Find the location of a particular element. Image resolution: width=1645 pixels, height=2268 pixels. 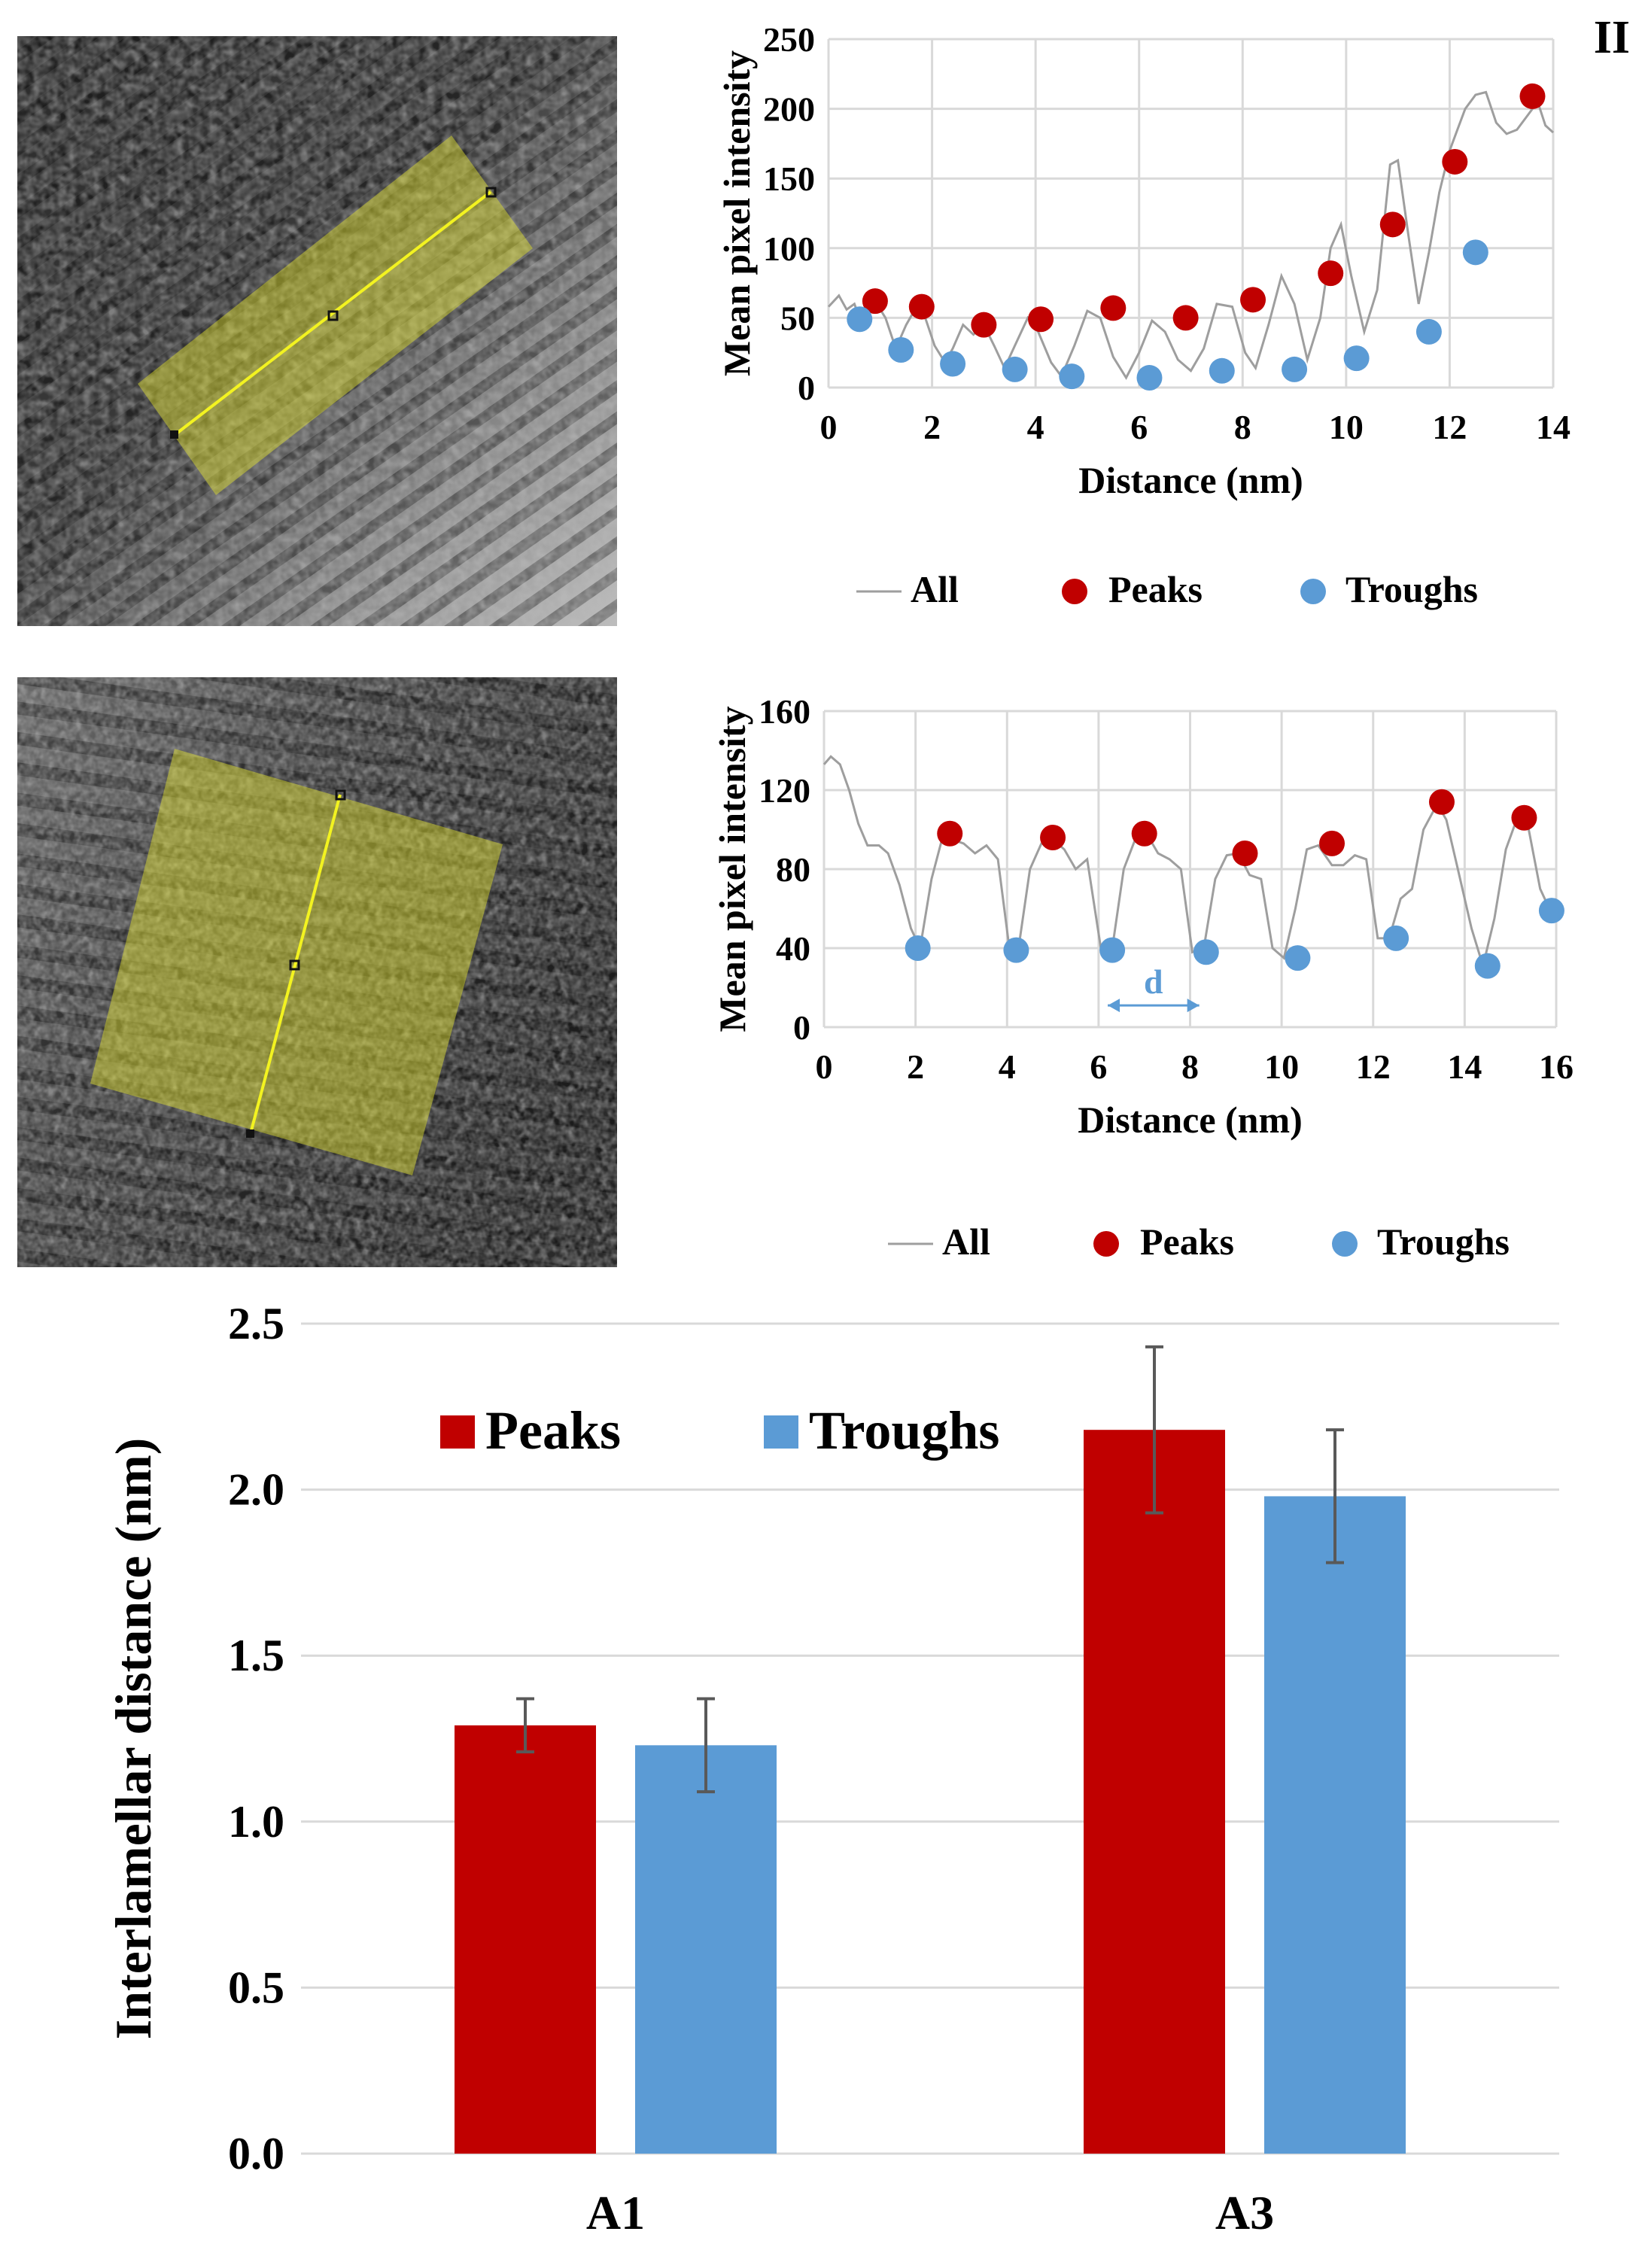

legend-label-all: All is located at coordinates (935, 589).